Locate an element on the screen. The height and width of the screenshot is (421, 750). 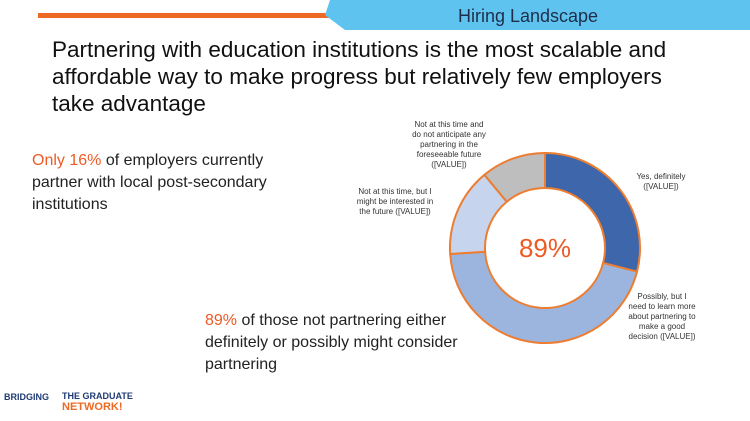
highlight: 89% is located at coordinates (221, 320).